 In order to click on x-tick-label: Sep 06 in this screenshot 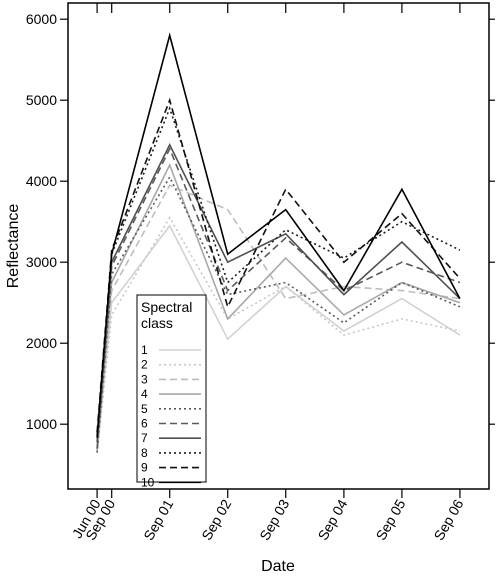, I will do `click(448, 519)`.